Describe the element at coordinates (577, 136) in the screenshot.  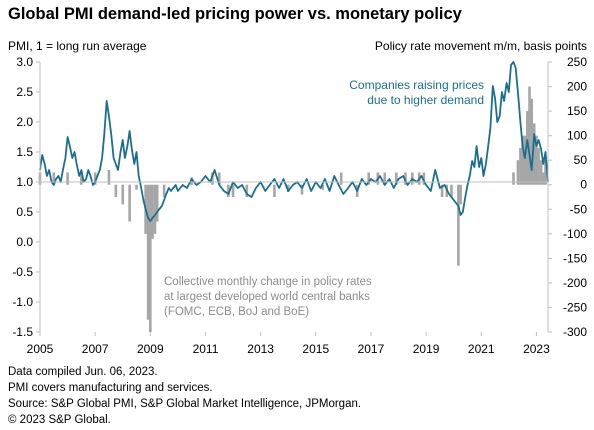
I see `right-tick-label: 100` at that location.